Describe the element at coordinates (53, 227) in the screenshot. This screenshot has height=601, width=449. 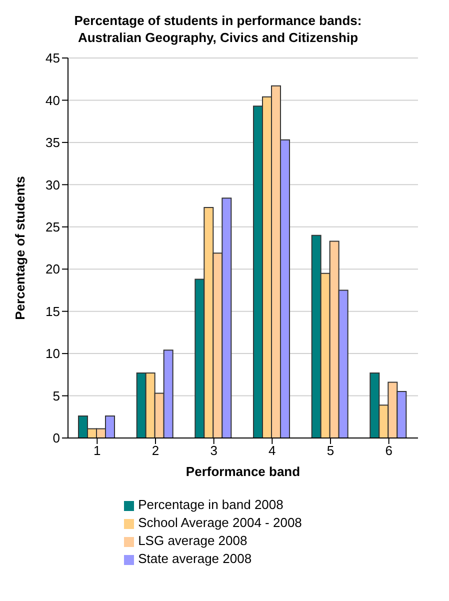
I see `y-tick-label: 25` at that location.